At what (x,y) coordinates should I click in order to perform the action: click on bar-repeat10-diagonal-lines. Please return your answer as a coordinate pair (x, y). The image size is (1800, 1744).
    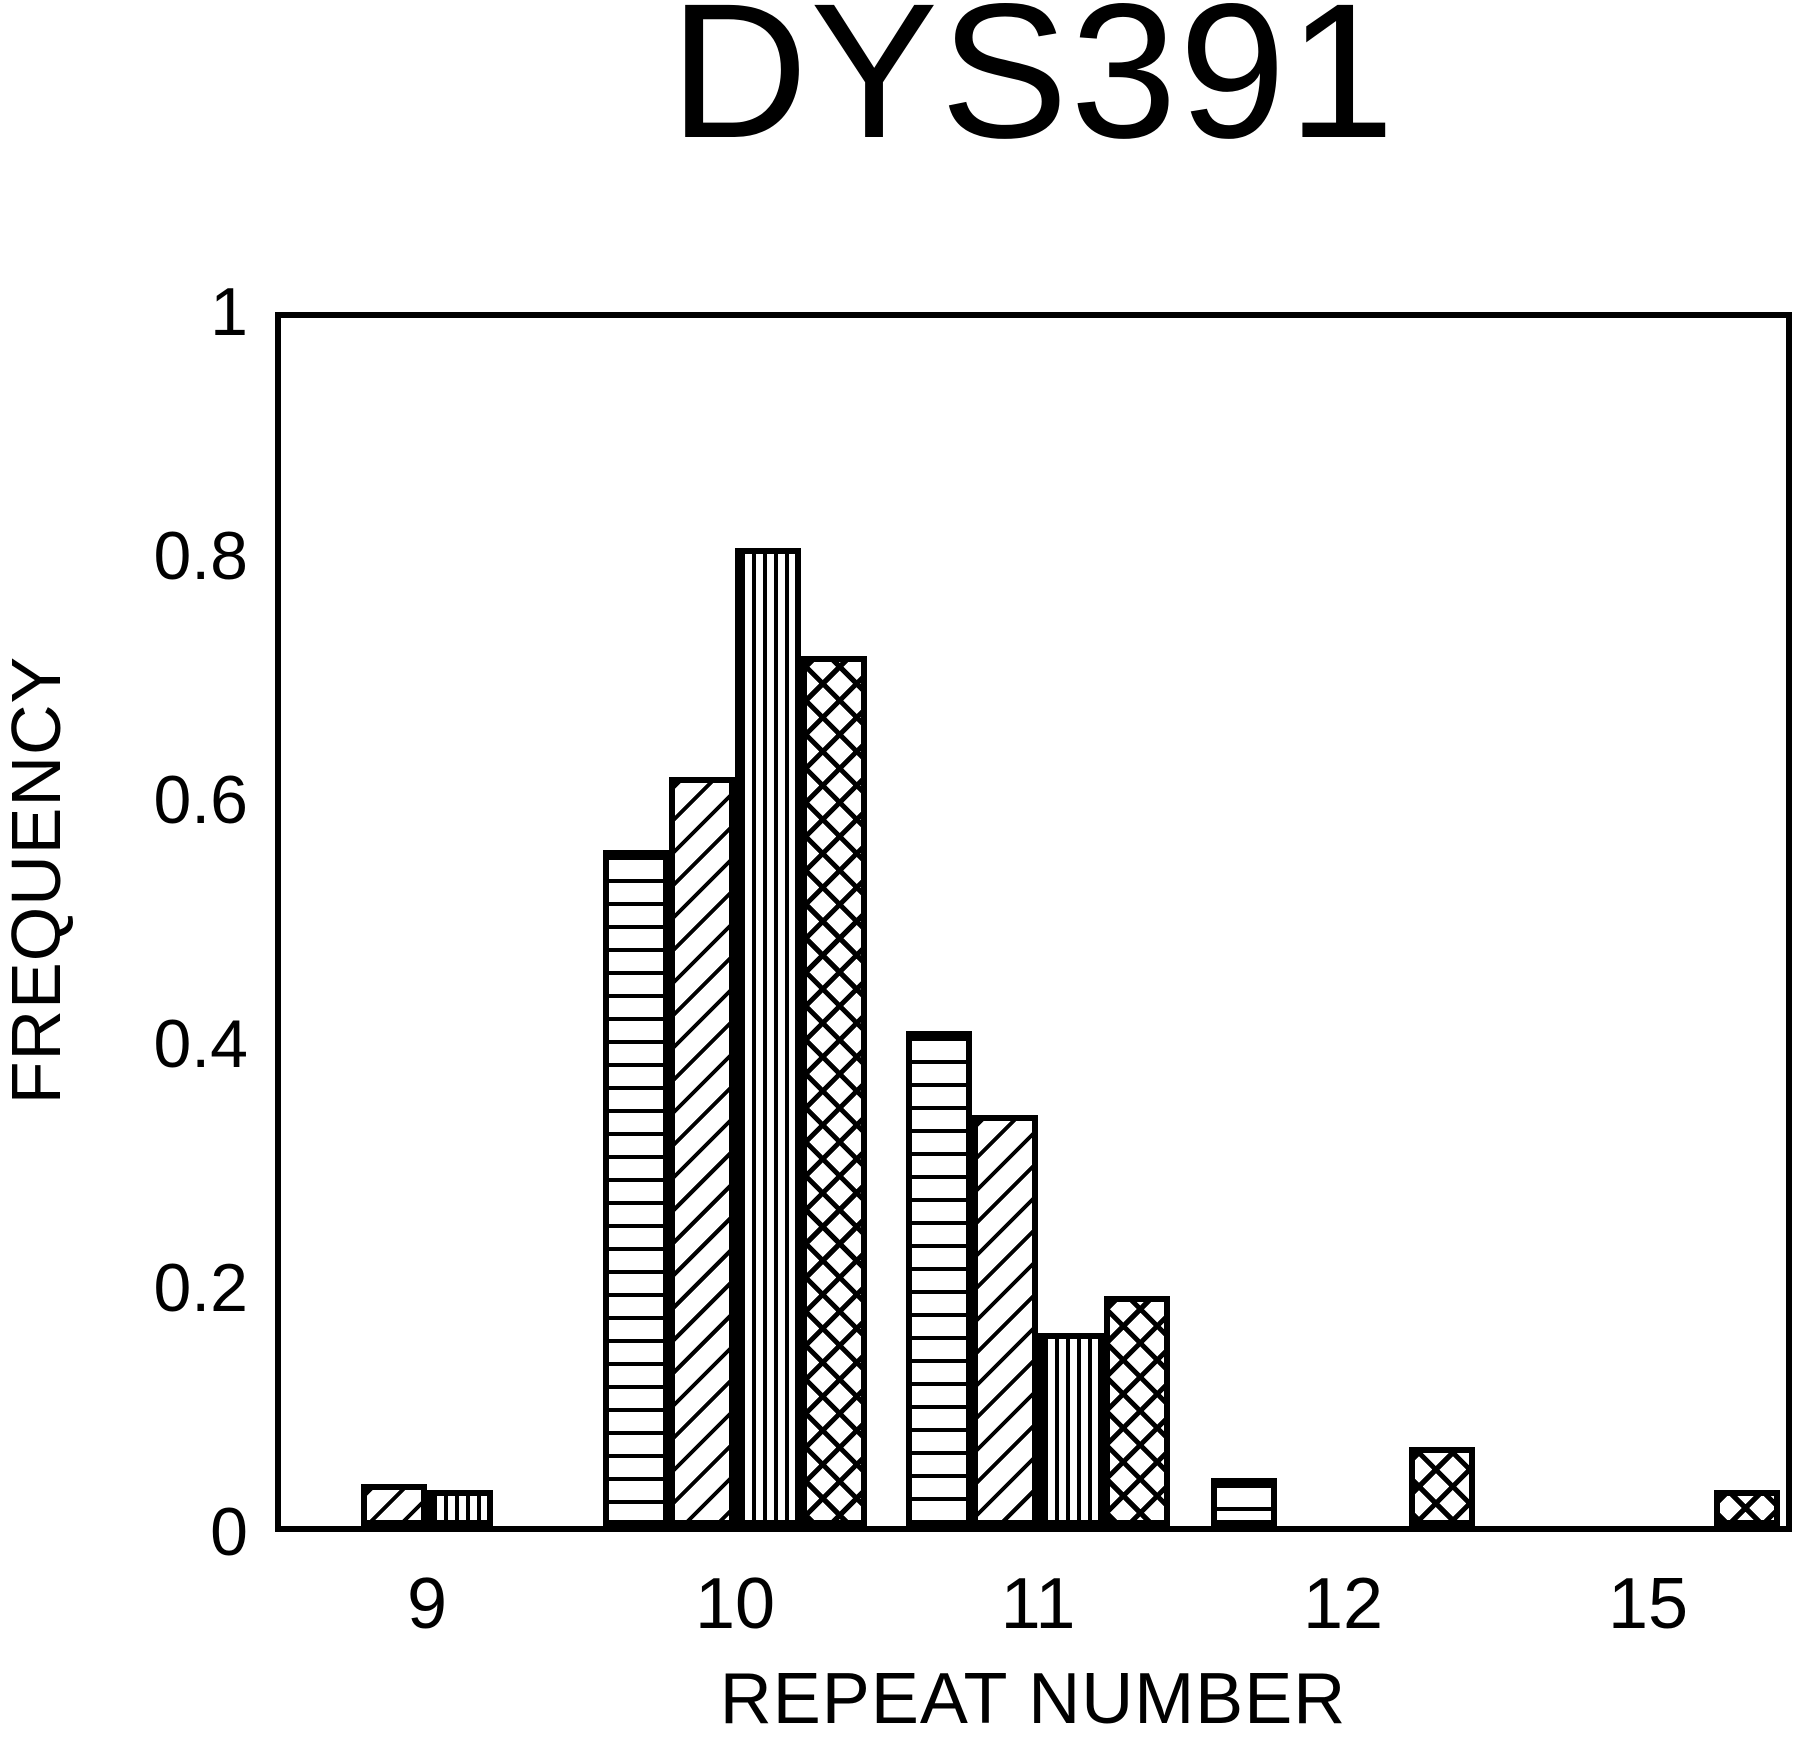
    Looking at the image, I should click on (702, 1151).